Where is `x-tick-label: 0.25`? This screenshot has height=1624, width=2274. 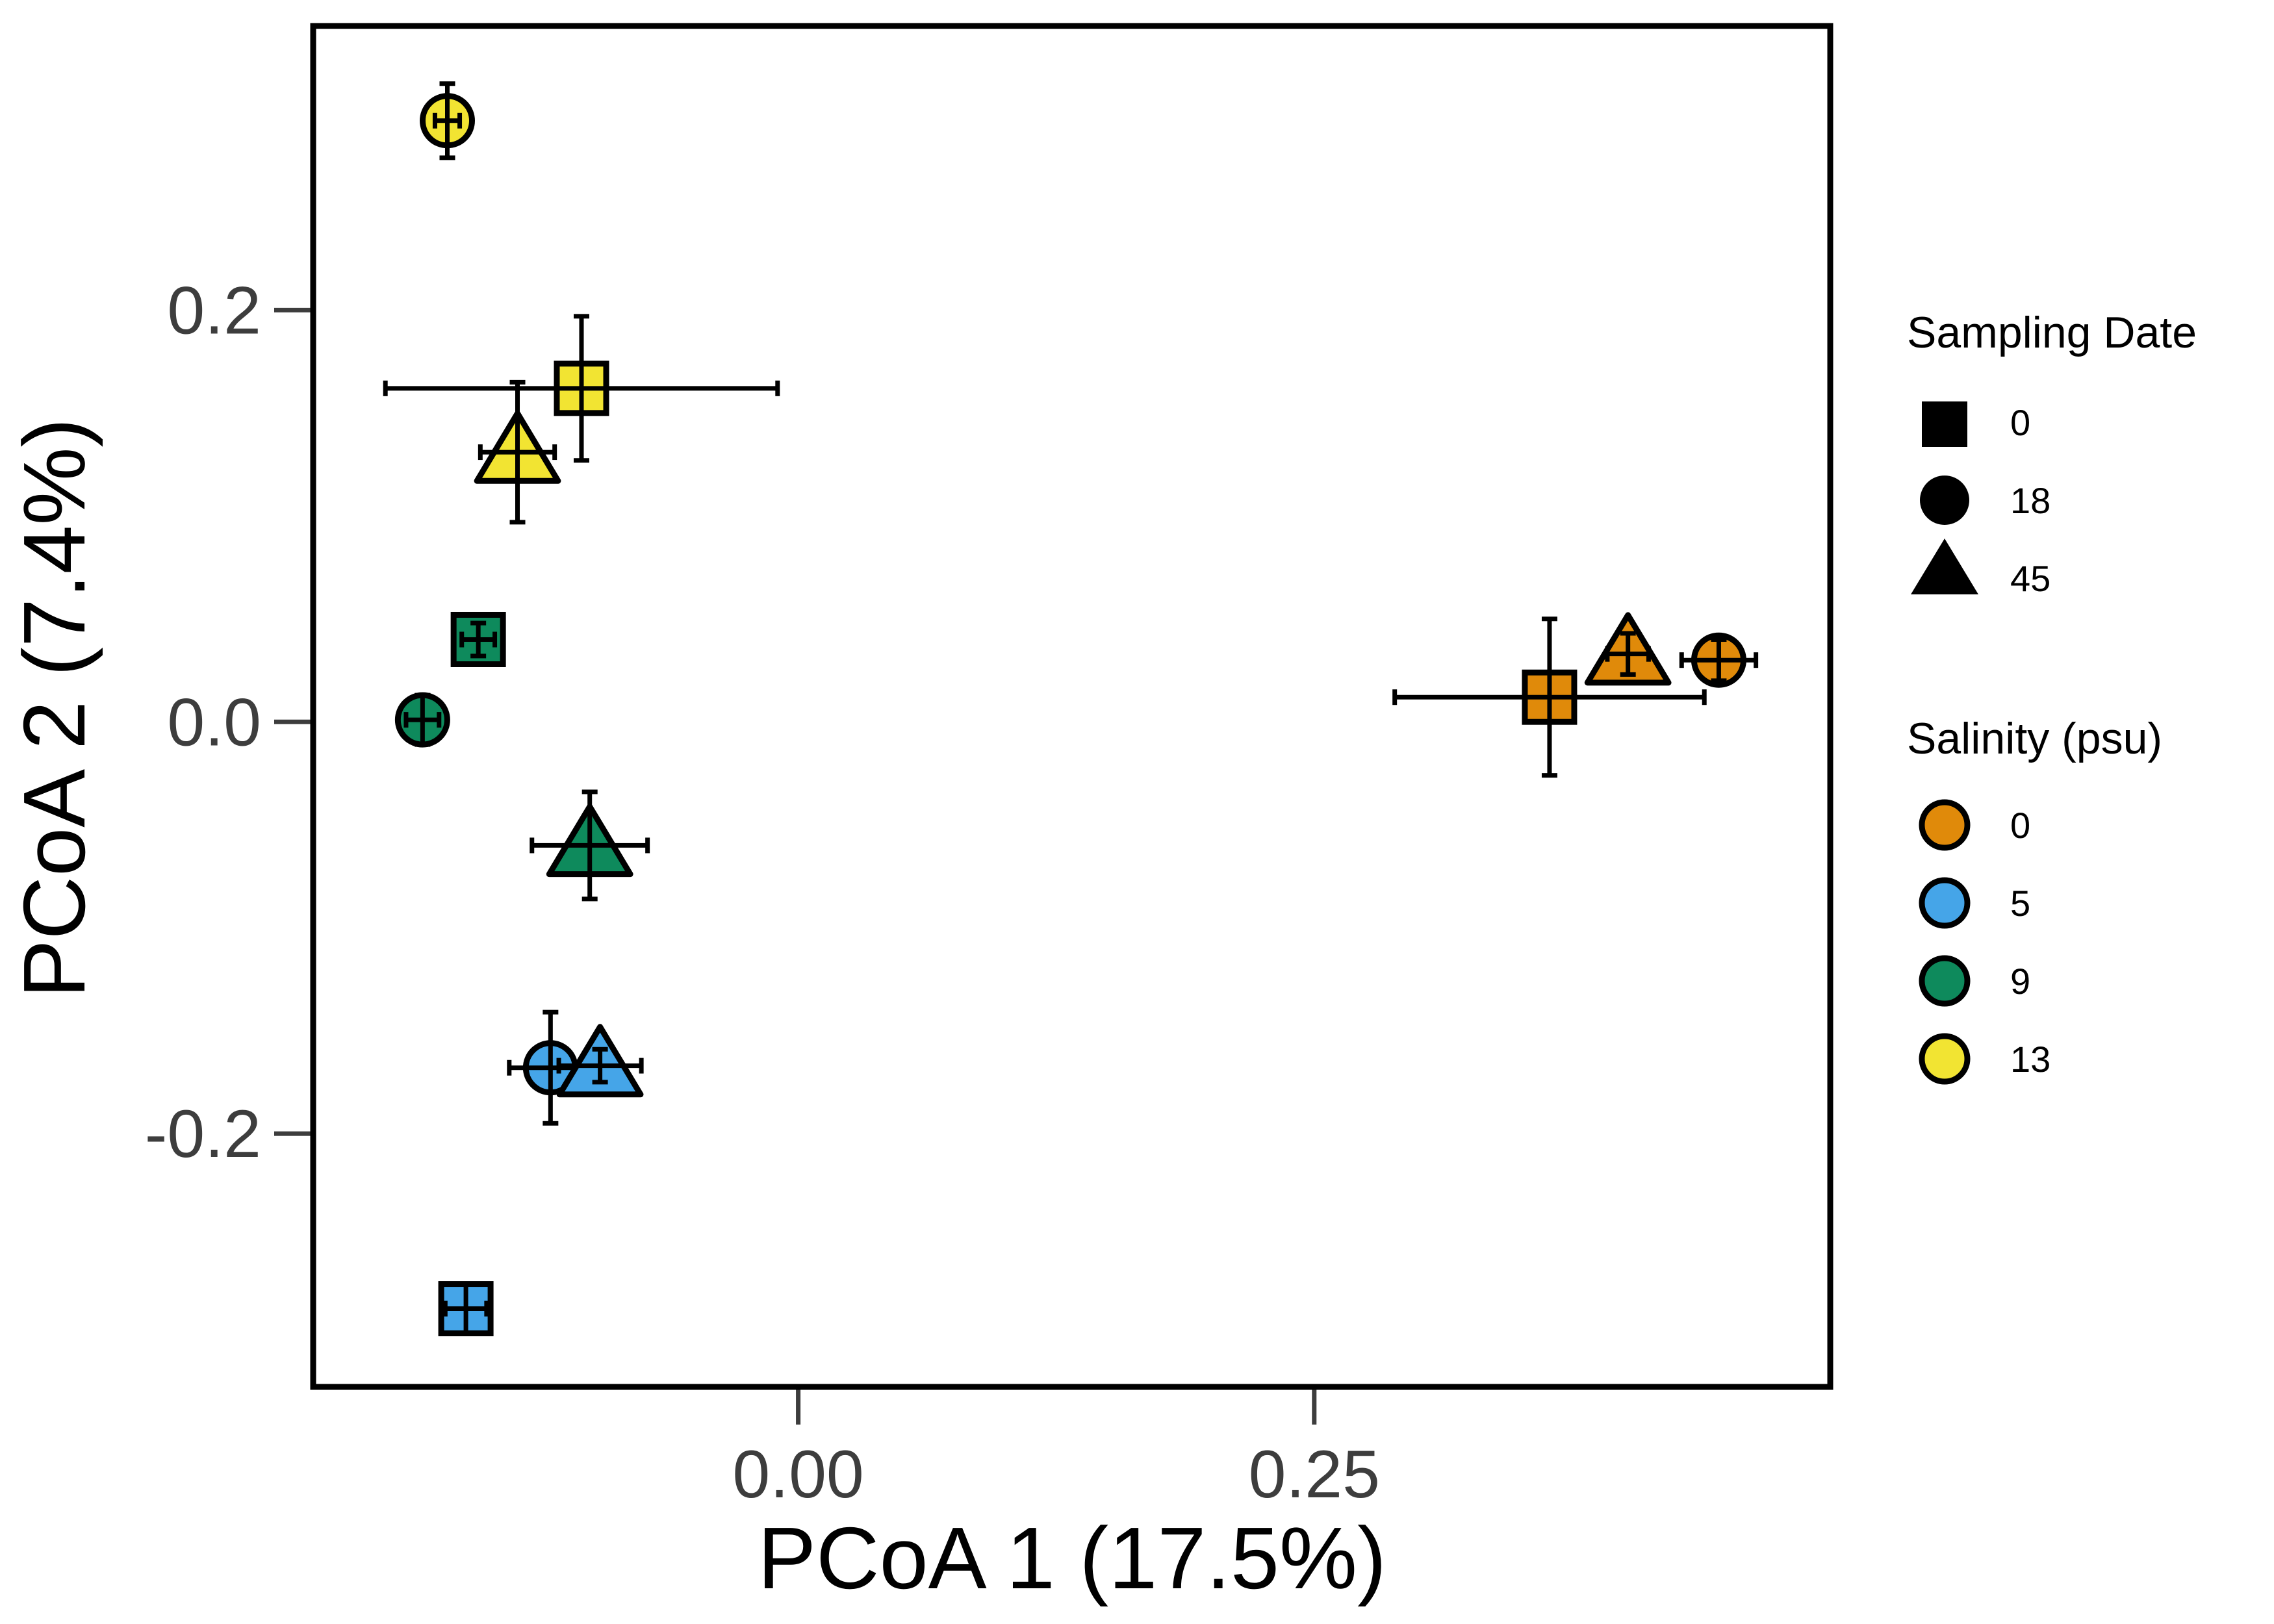 x-tick-label: 0.25 is located at coordinates (1314, 1474).